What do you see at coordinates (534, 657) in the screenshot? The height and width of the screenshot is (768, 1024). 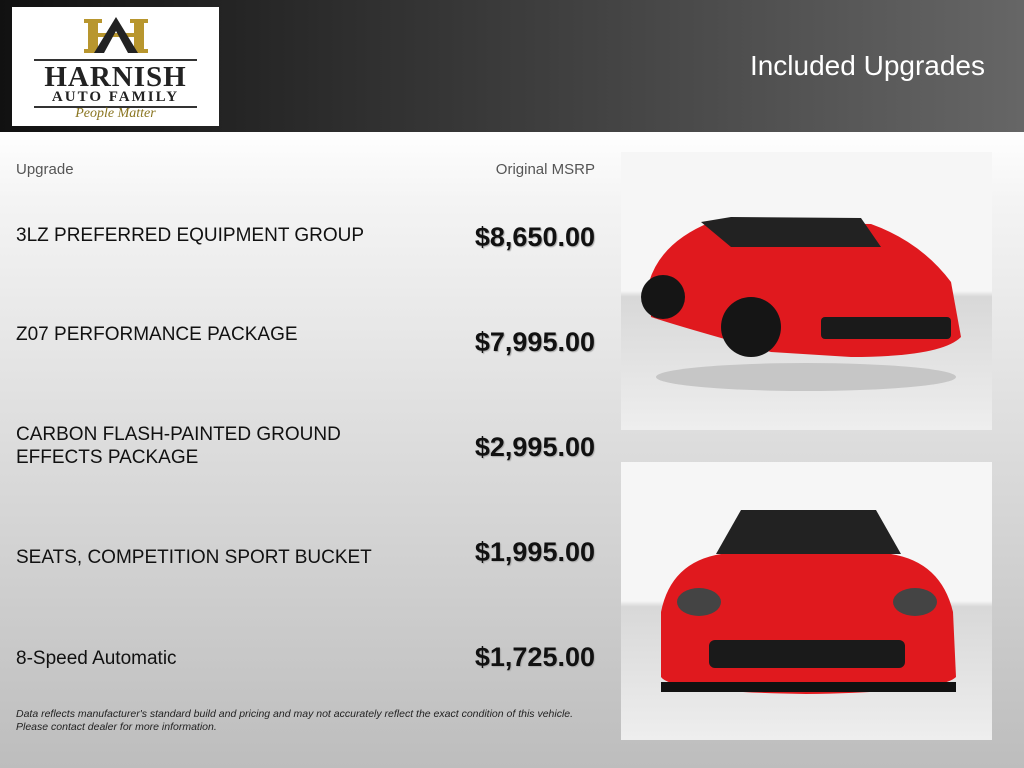 I see `upgrade-price: $1,725.00` at bounding box center [534, 657].